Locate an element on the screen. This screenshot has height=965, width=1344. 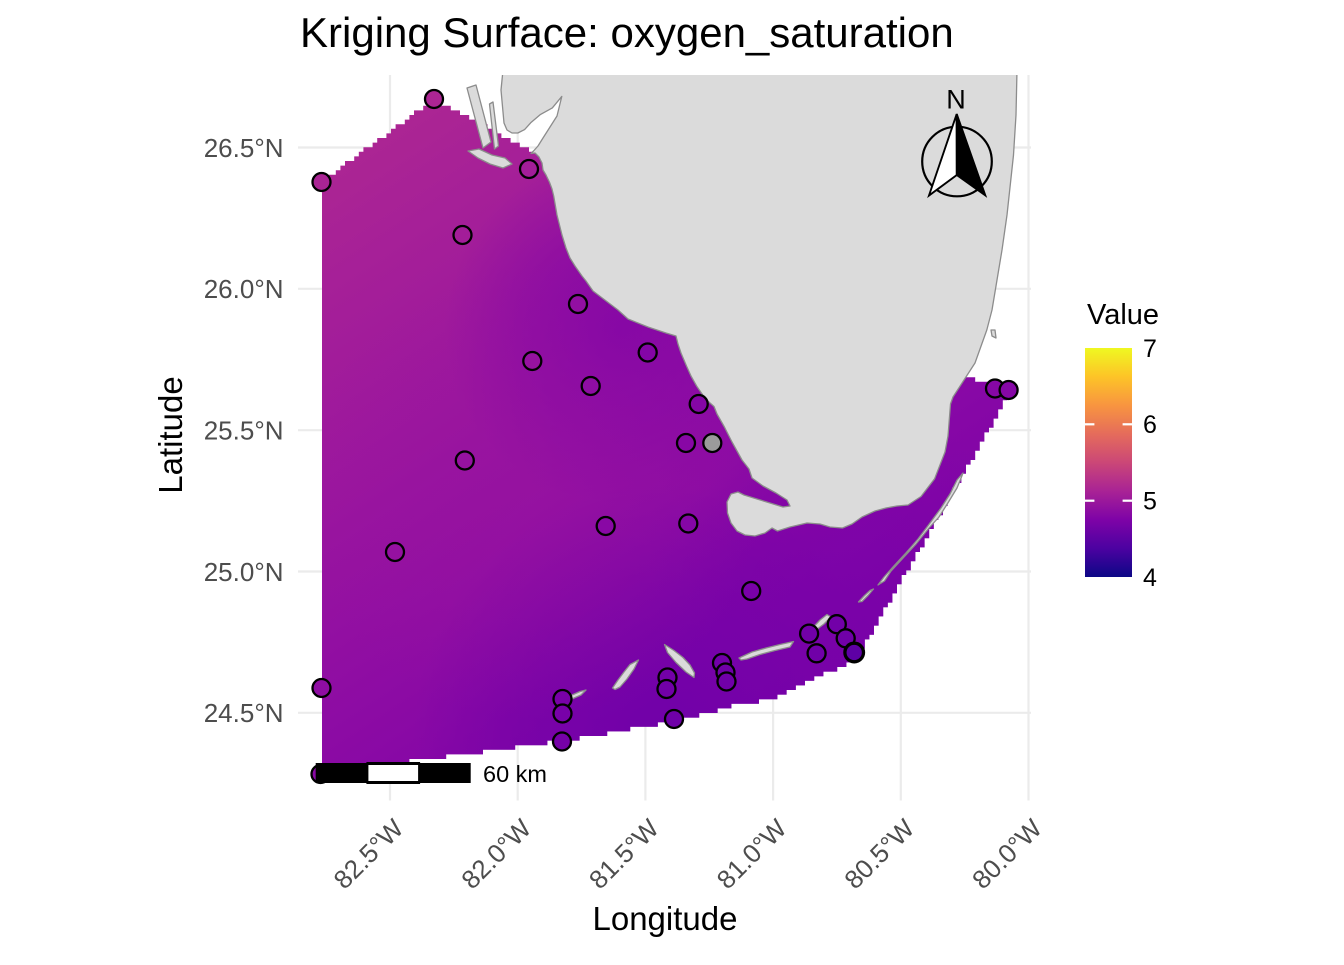
svg-text: 5 is located at coordinates (1150, 502).